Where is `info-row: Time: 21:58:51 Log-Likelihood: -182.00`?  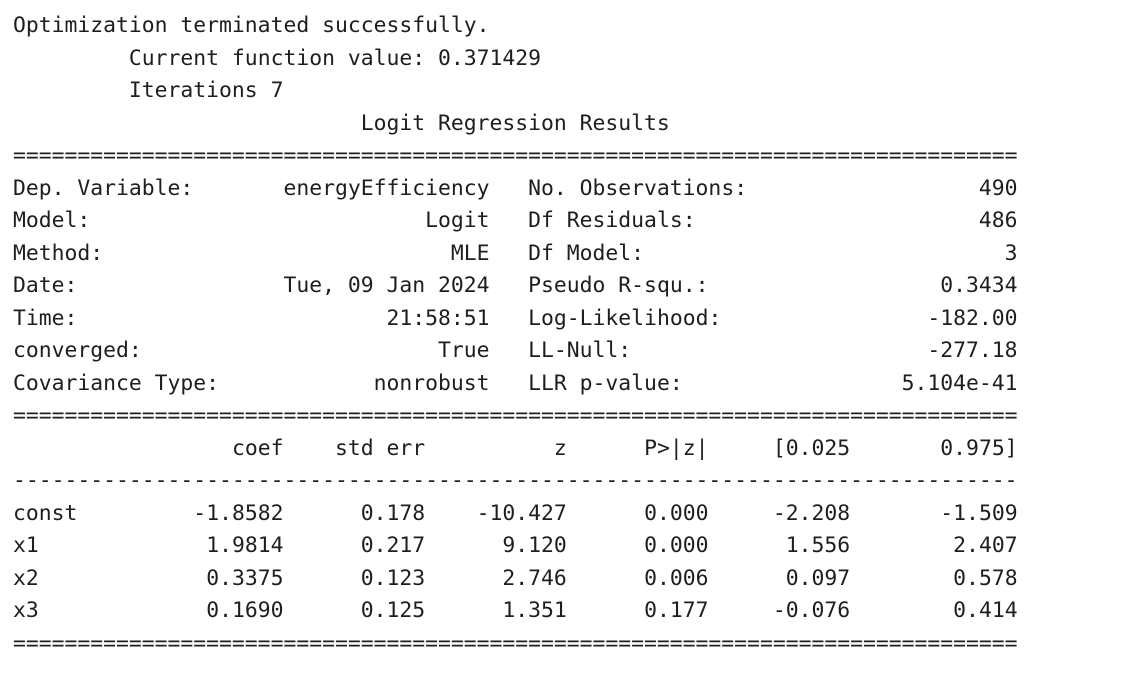
info-row: Time: 21:58:51 Log-Likelihood: -182.00 is located at coordinates (576, 319).